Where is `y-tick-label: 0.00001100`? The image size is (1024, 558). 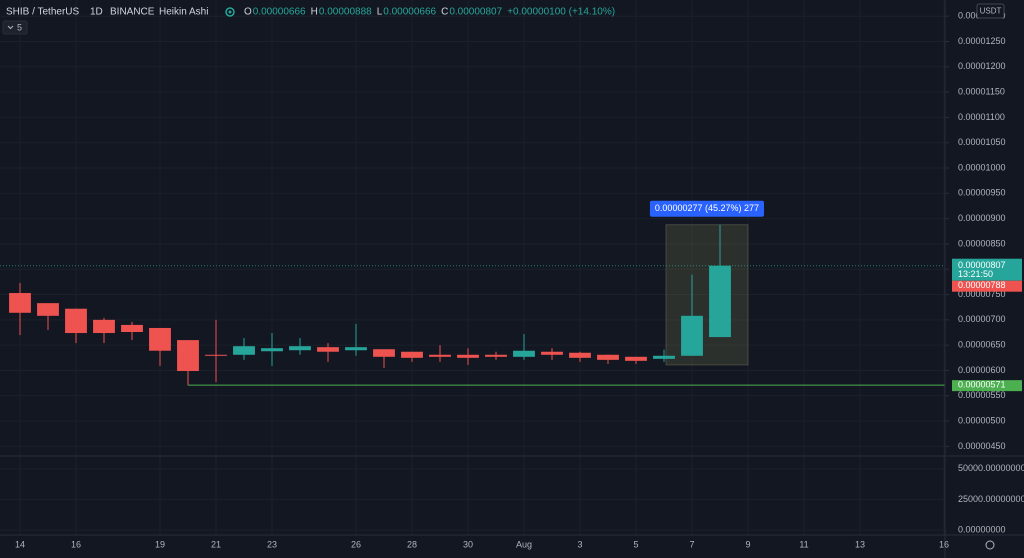
y-tick-label: 0.00001100 is located at coordinates (981, 117).